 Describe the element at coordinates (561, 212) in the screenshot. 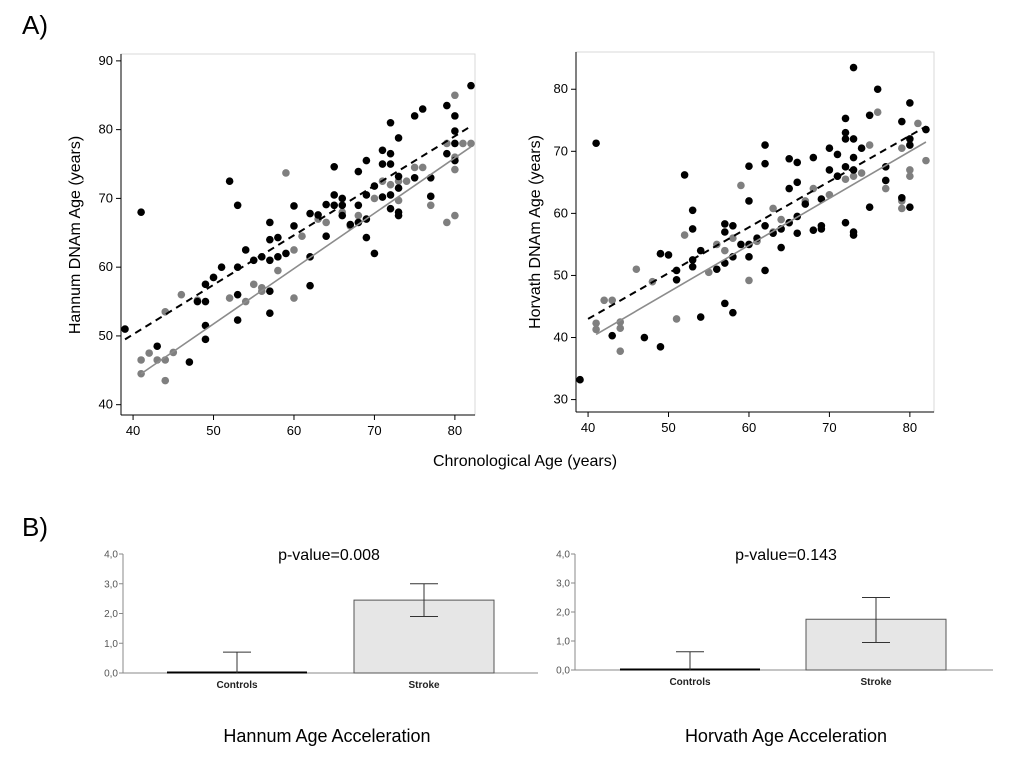

I see `y-tick-label: 60` at that location.